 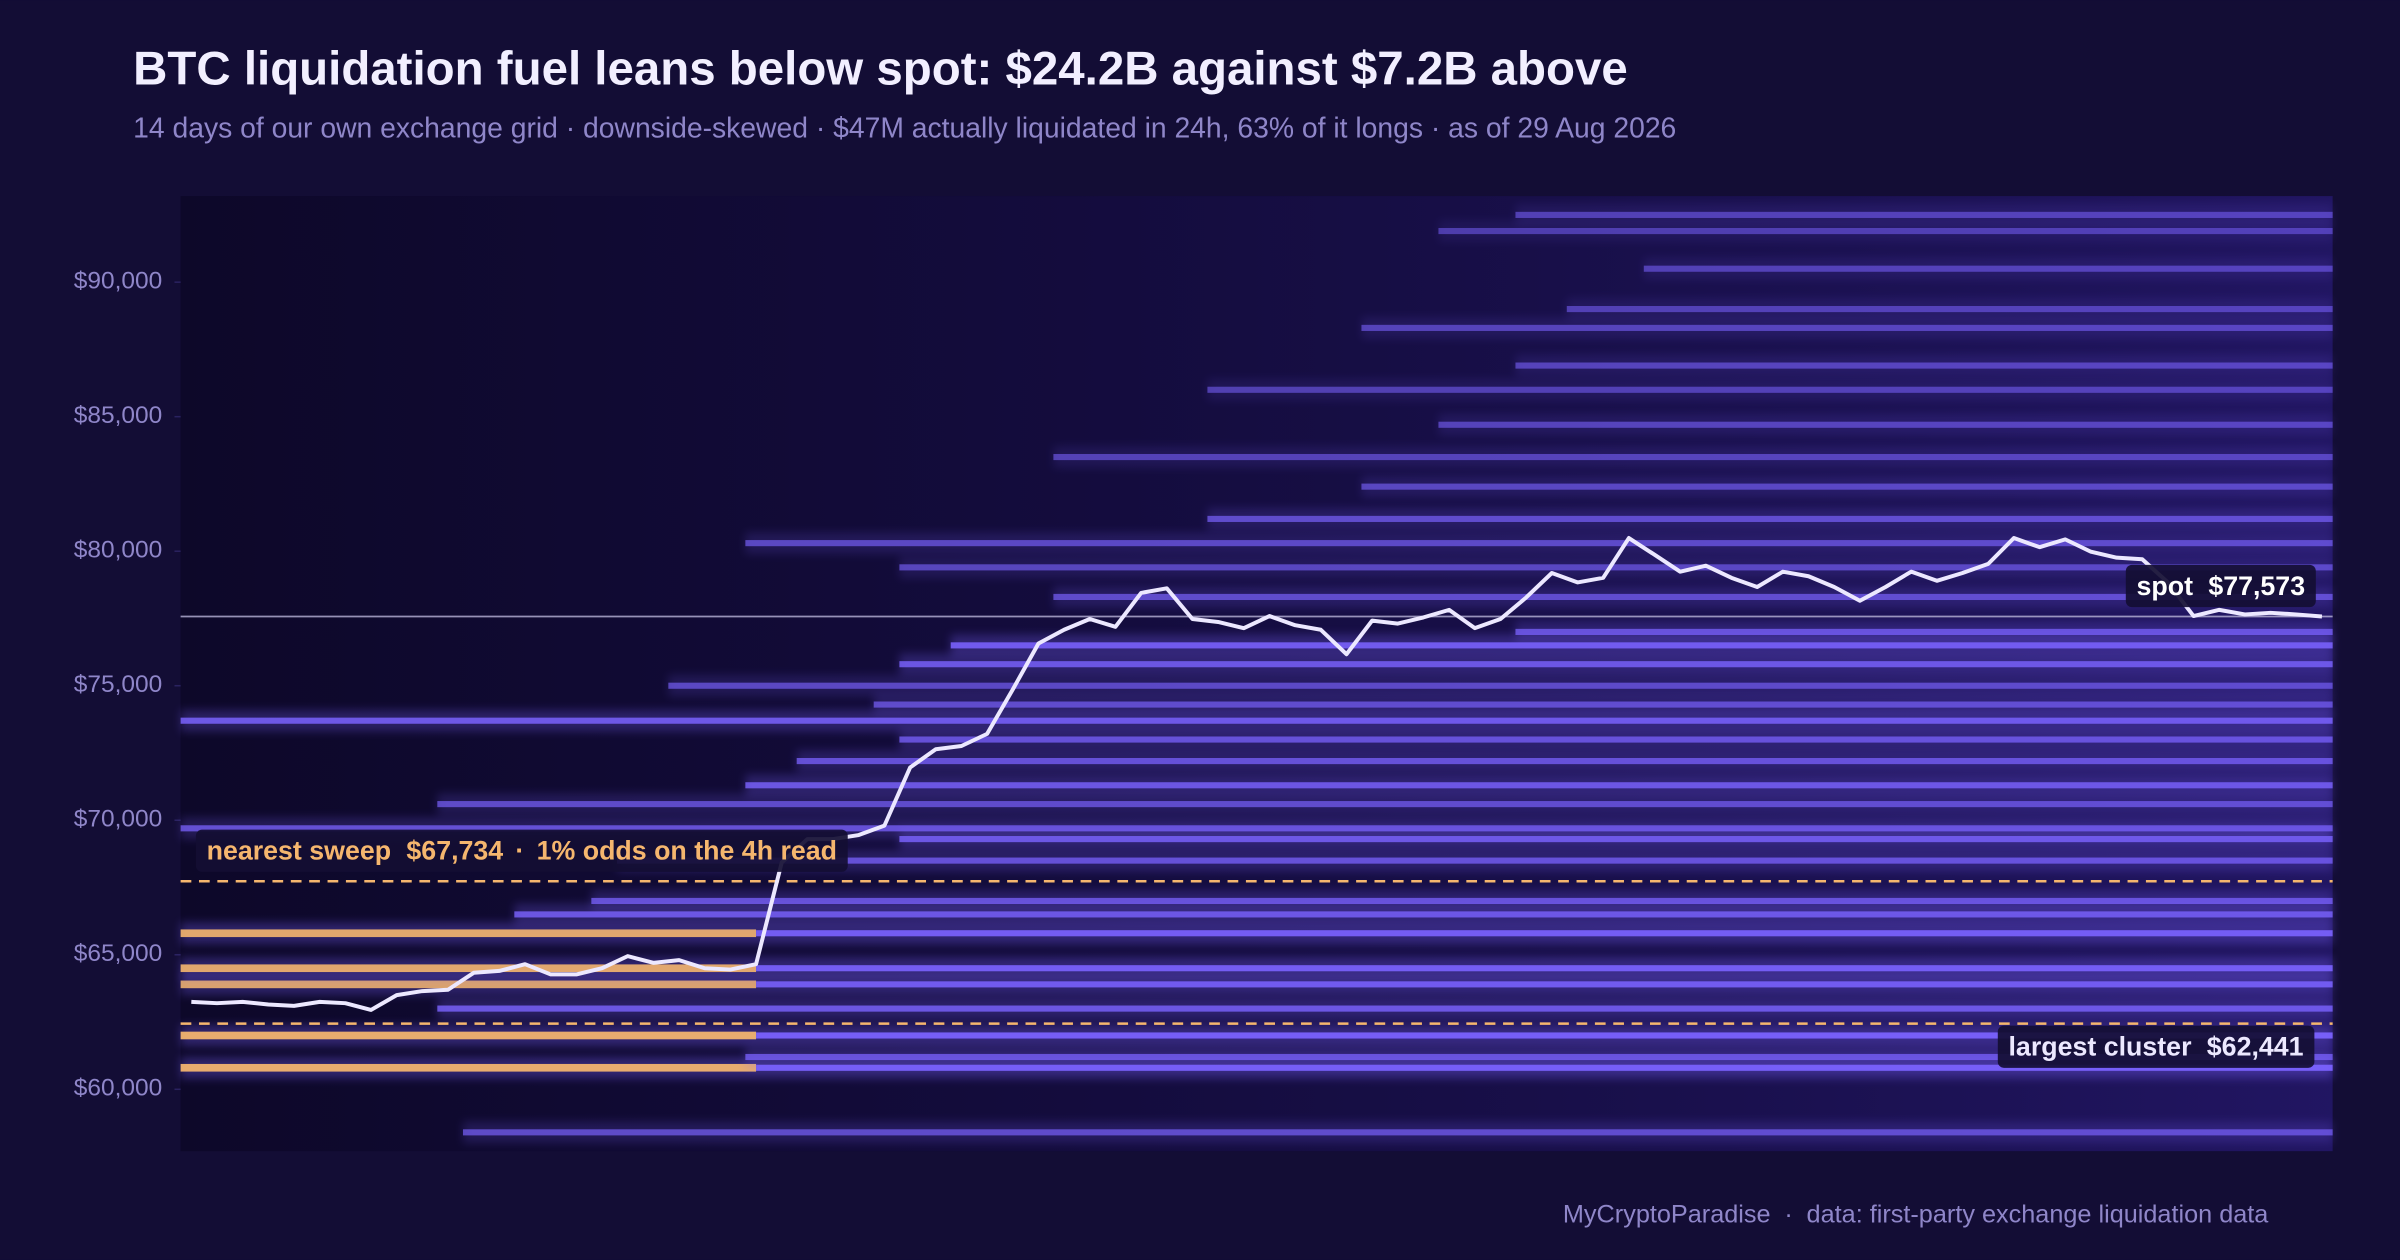 I want to click on label-part: $77,573, so click(x=2256, y=586).